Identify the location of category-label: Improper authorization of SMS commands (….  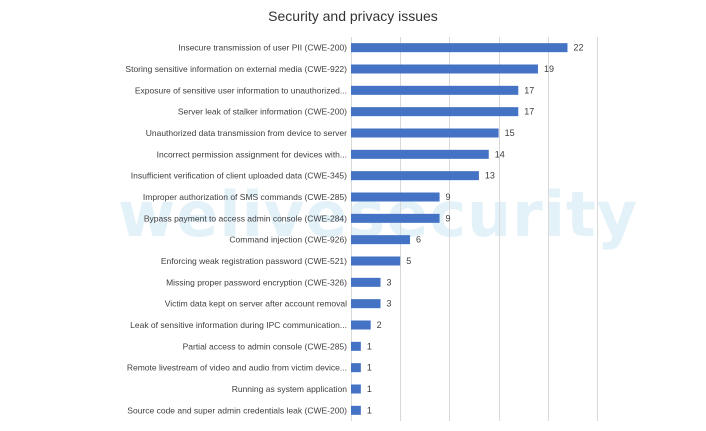
(245, 197).